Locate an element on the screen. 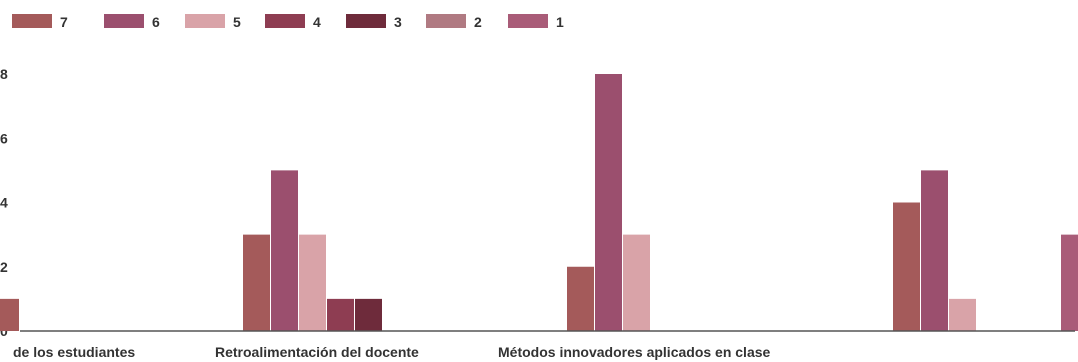  legend-label-6: 6 is located at coordinates (156, 22).